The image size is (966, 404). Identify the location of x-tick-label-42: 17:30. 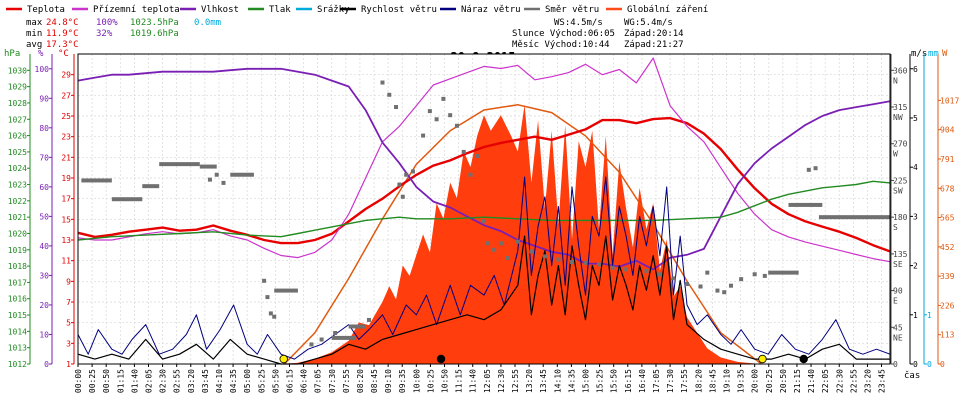
(670, 381).